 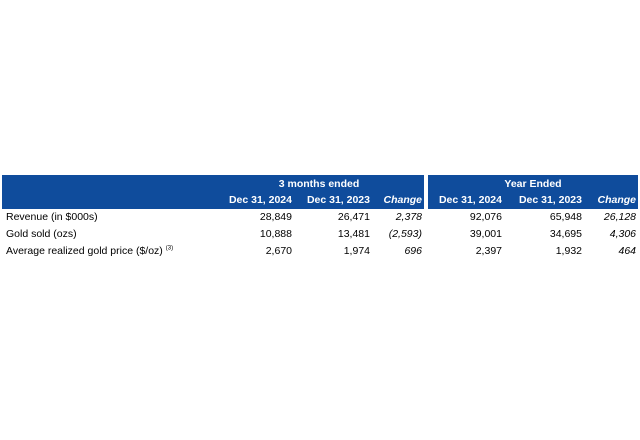 What do you see at coordinates (333, 200) in the screenshot?
I see `col-header-q-2023: Dec 31, 2023` at bounding box center [333, 200].